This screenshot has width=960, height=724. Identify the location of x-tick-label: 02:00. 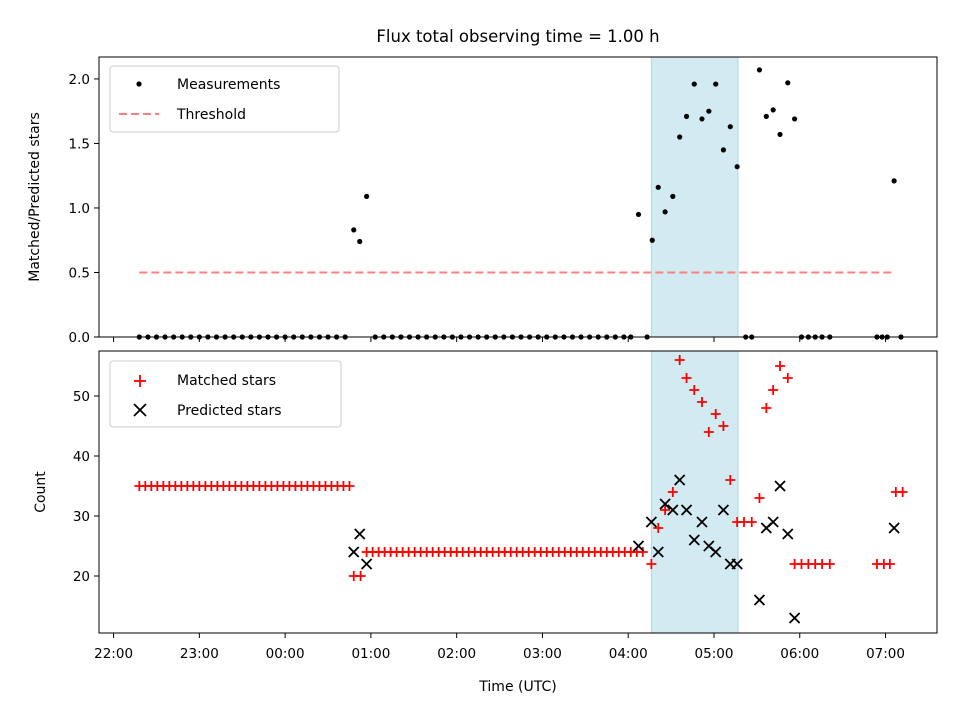
(456, 654).